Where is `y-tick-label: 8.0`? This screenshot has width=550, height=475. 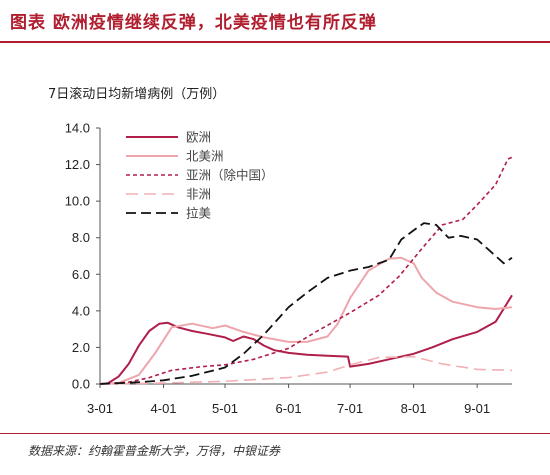 y-tick-label: 8.0 is located at coordinates (81, 237).